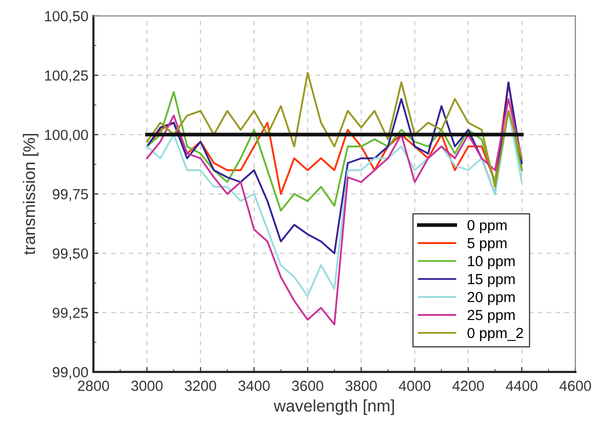 Image resolution: width=595 pixels, height=430 pixels. I want to click on x-tick-label: 4400, so click(522, 385).